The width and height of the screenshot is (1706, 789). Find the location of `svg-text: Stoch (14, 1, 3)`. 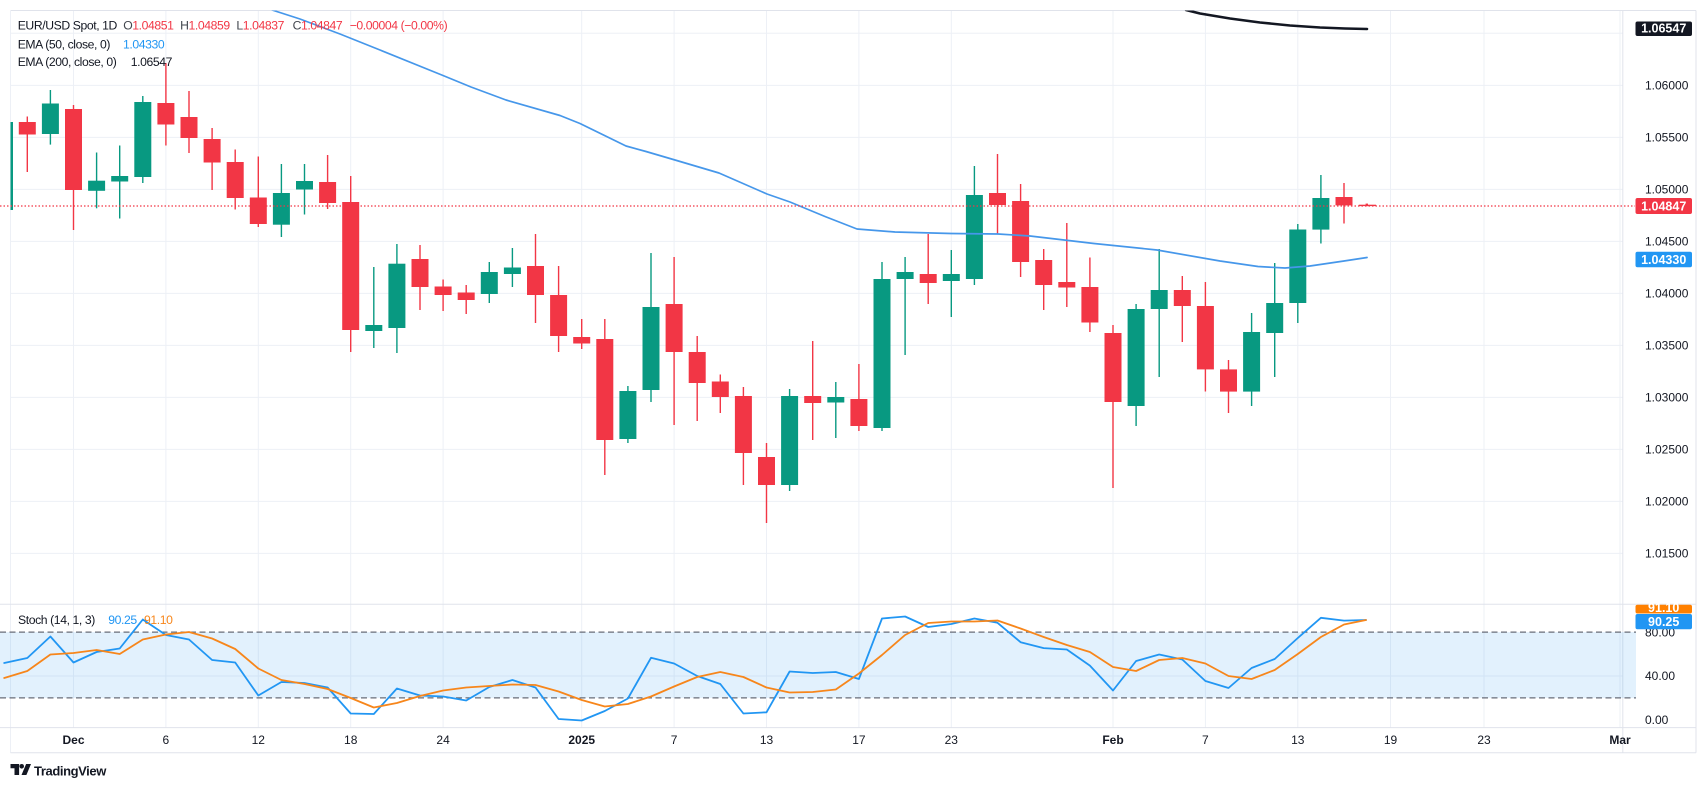

svg-text: Stoch (14, 1, 3) is located at coordinates (56, 620).